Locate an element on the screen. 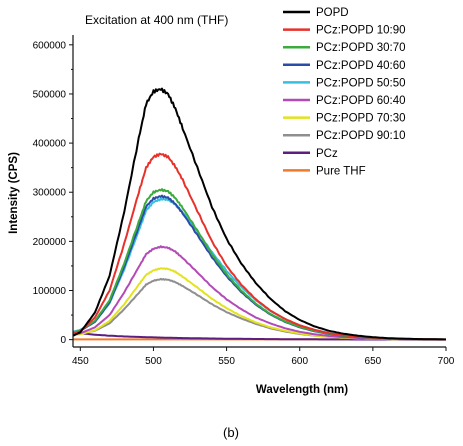 The image size is (463, 446). legend-label-pcz-popd-50-50: PCz:POPD 50:50 is located at coordinates (360, 83).